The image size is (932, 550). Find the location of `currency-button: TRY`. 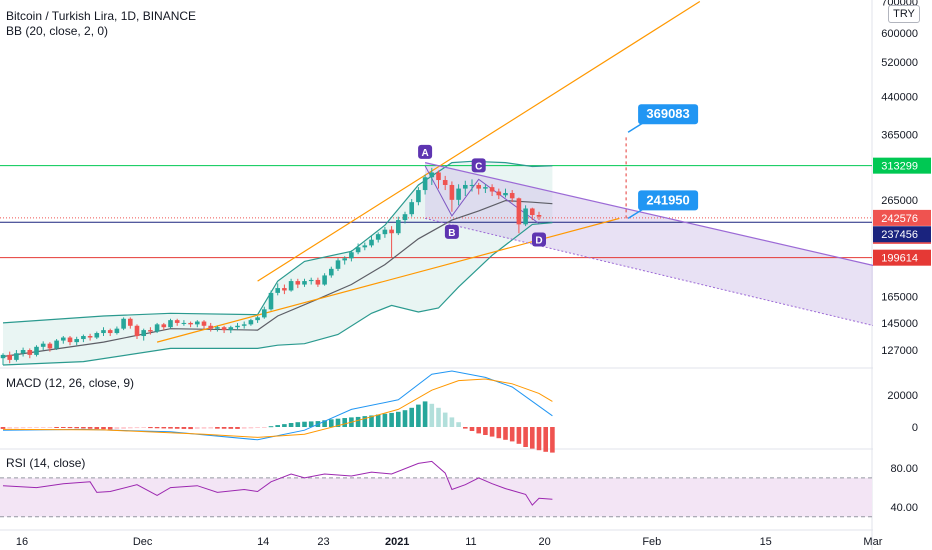

currency-button: TRY is located at coordinates (904, 14).